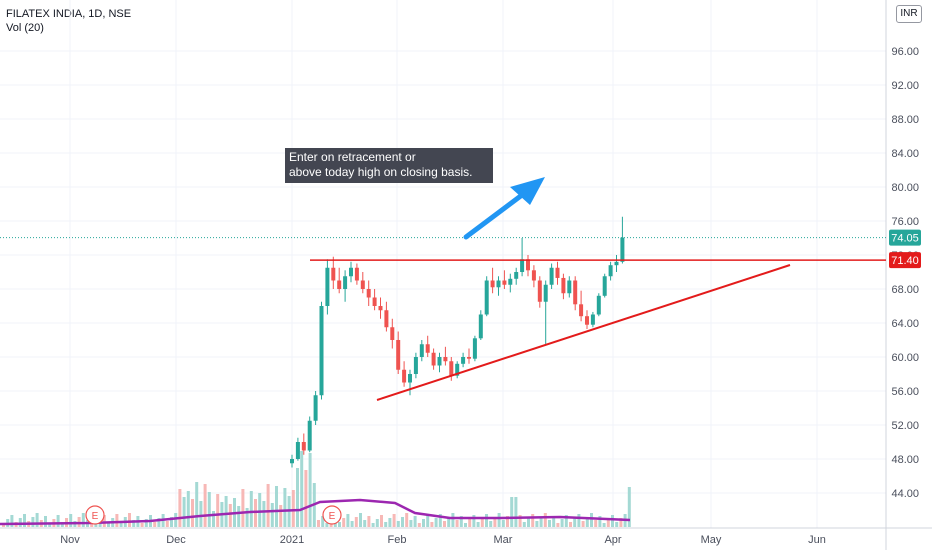  I want to click on y-tick-label: 44.00, so click(905, 494).